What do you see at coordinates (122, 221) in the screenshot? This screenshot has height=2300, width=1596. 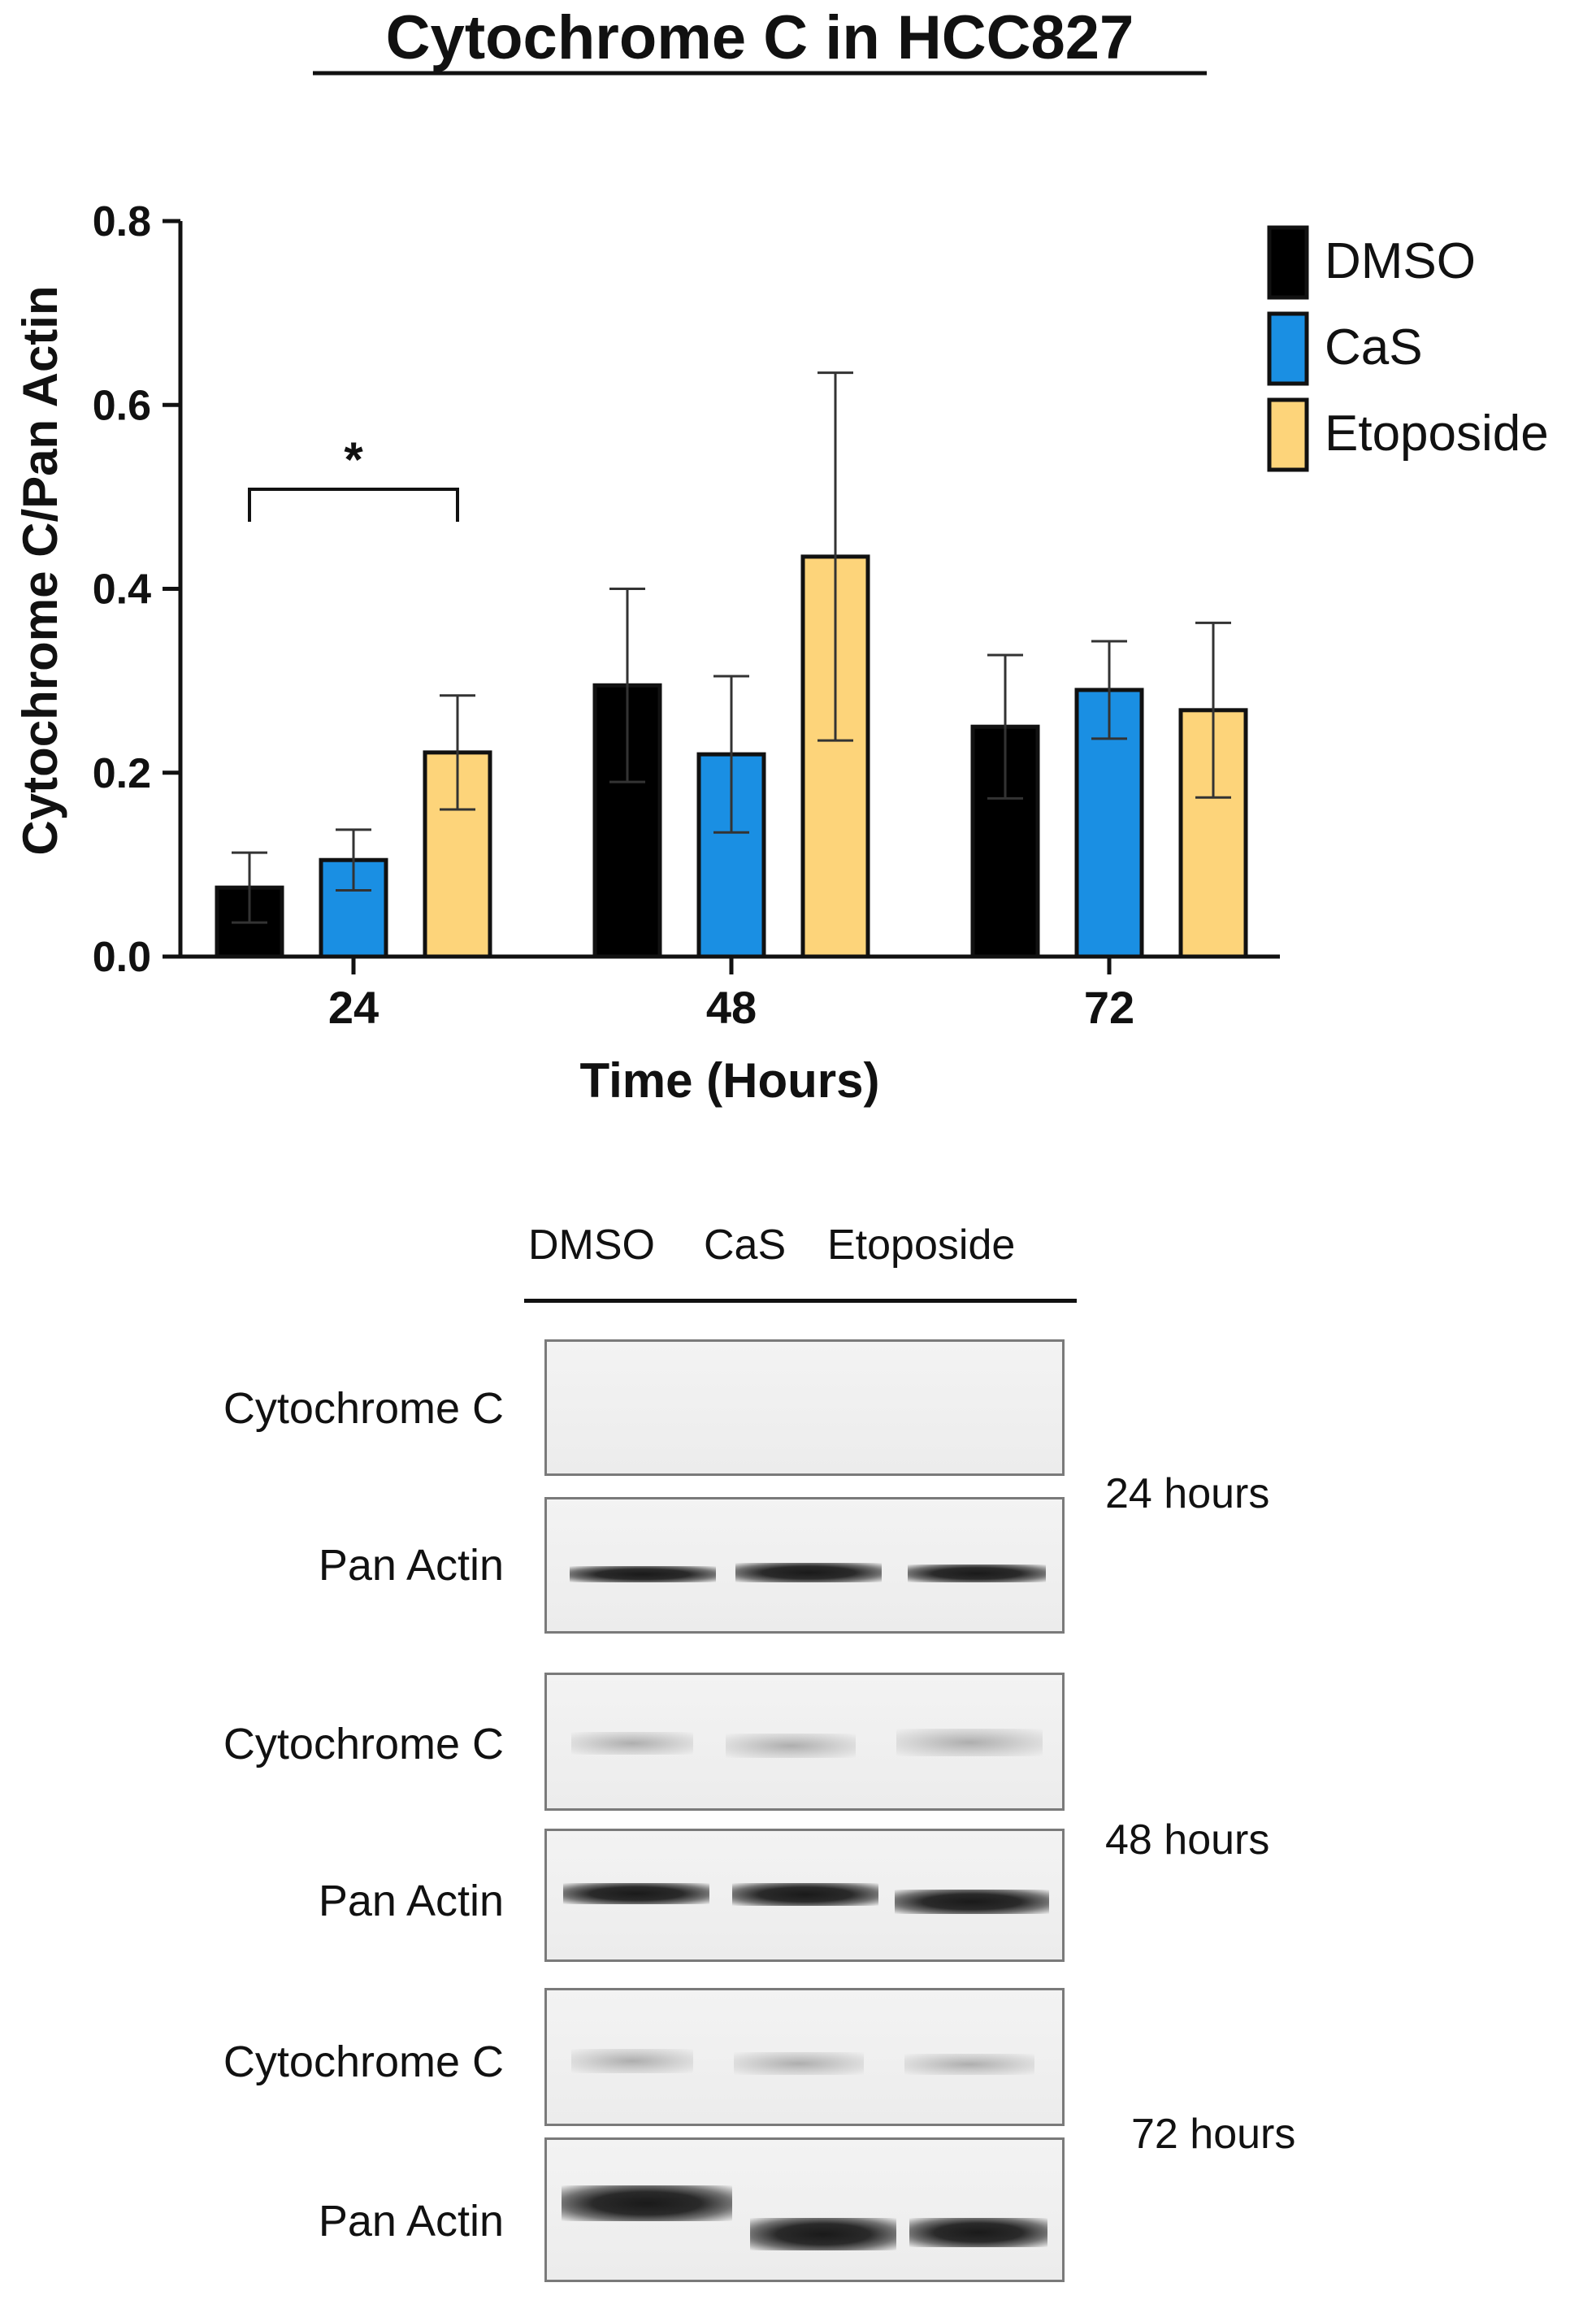 I see `y-tick-label: 0.8` at bounding box center [122, 221].